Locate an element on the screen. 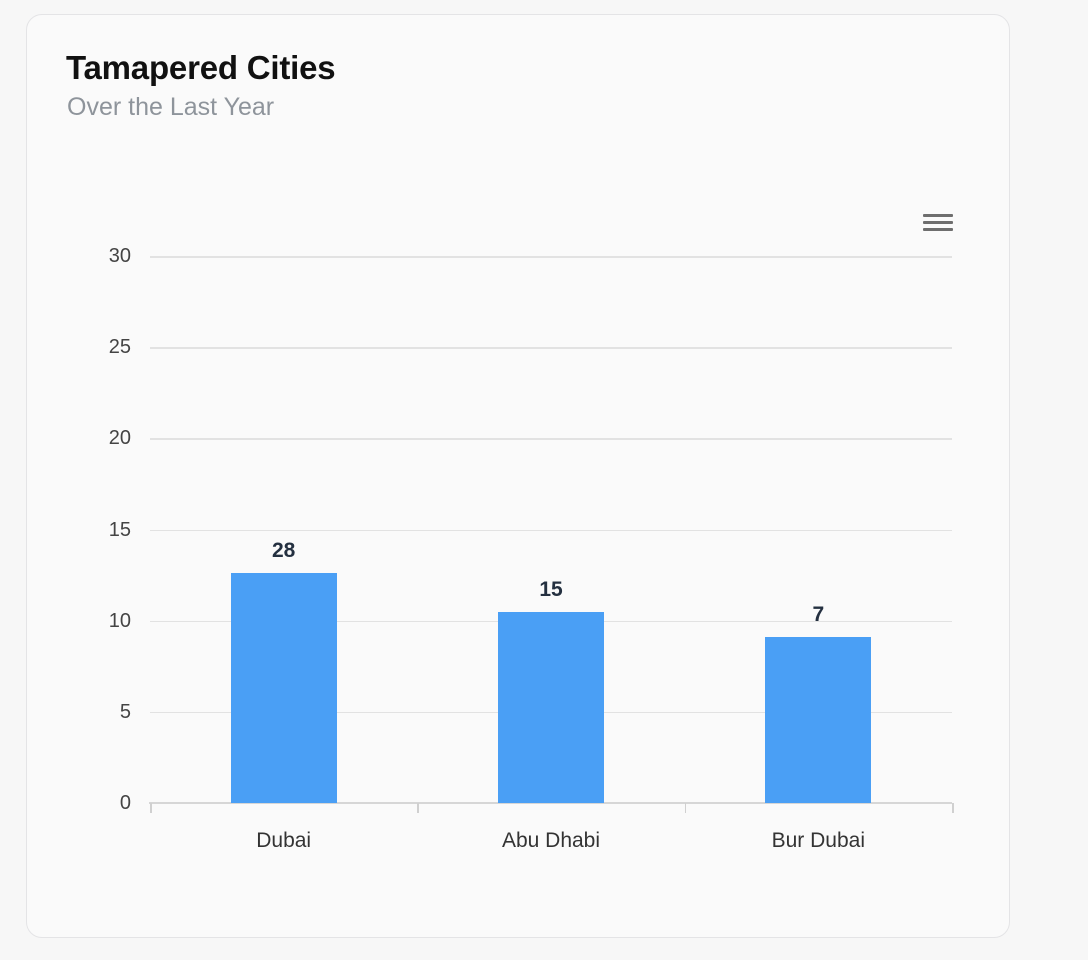 This screenshot has height=960, width=1088. x-tick-label: Dubai is located at coordinates (284, 840).